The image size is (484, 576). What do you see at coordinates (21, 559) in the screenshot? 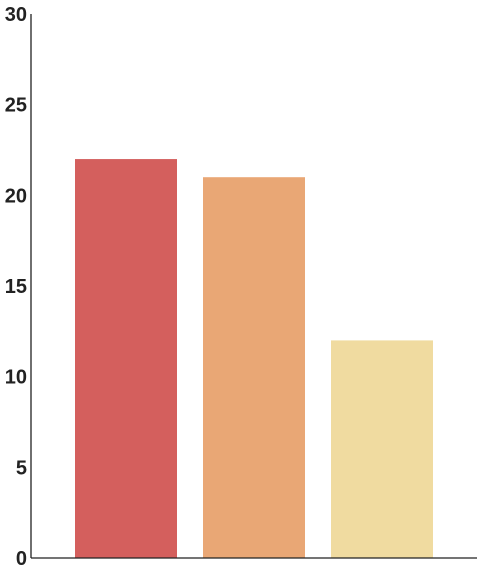
I see `y-tick-label: 0` at bounding box center [21, 559].